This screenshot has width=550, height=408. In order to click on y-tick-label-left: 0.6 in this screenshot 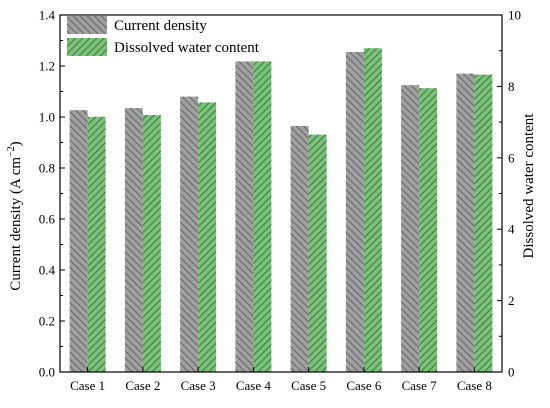, I will do `click(47, 219)`.